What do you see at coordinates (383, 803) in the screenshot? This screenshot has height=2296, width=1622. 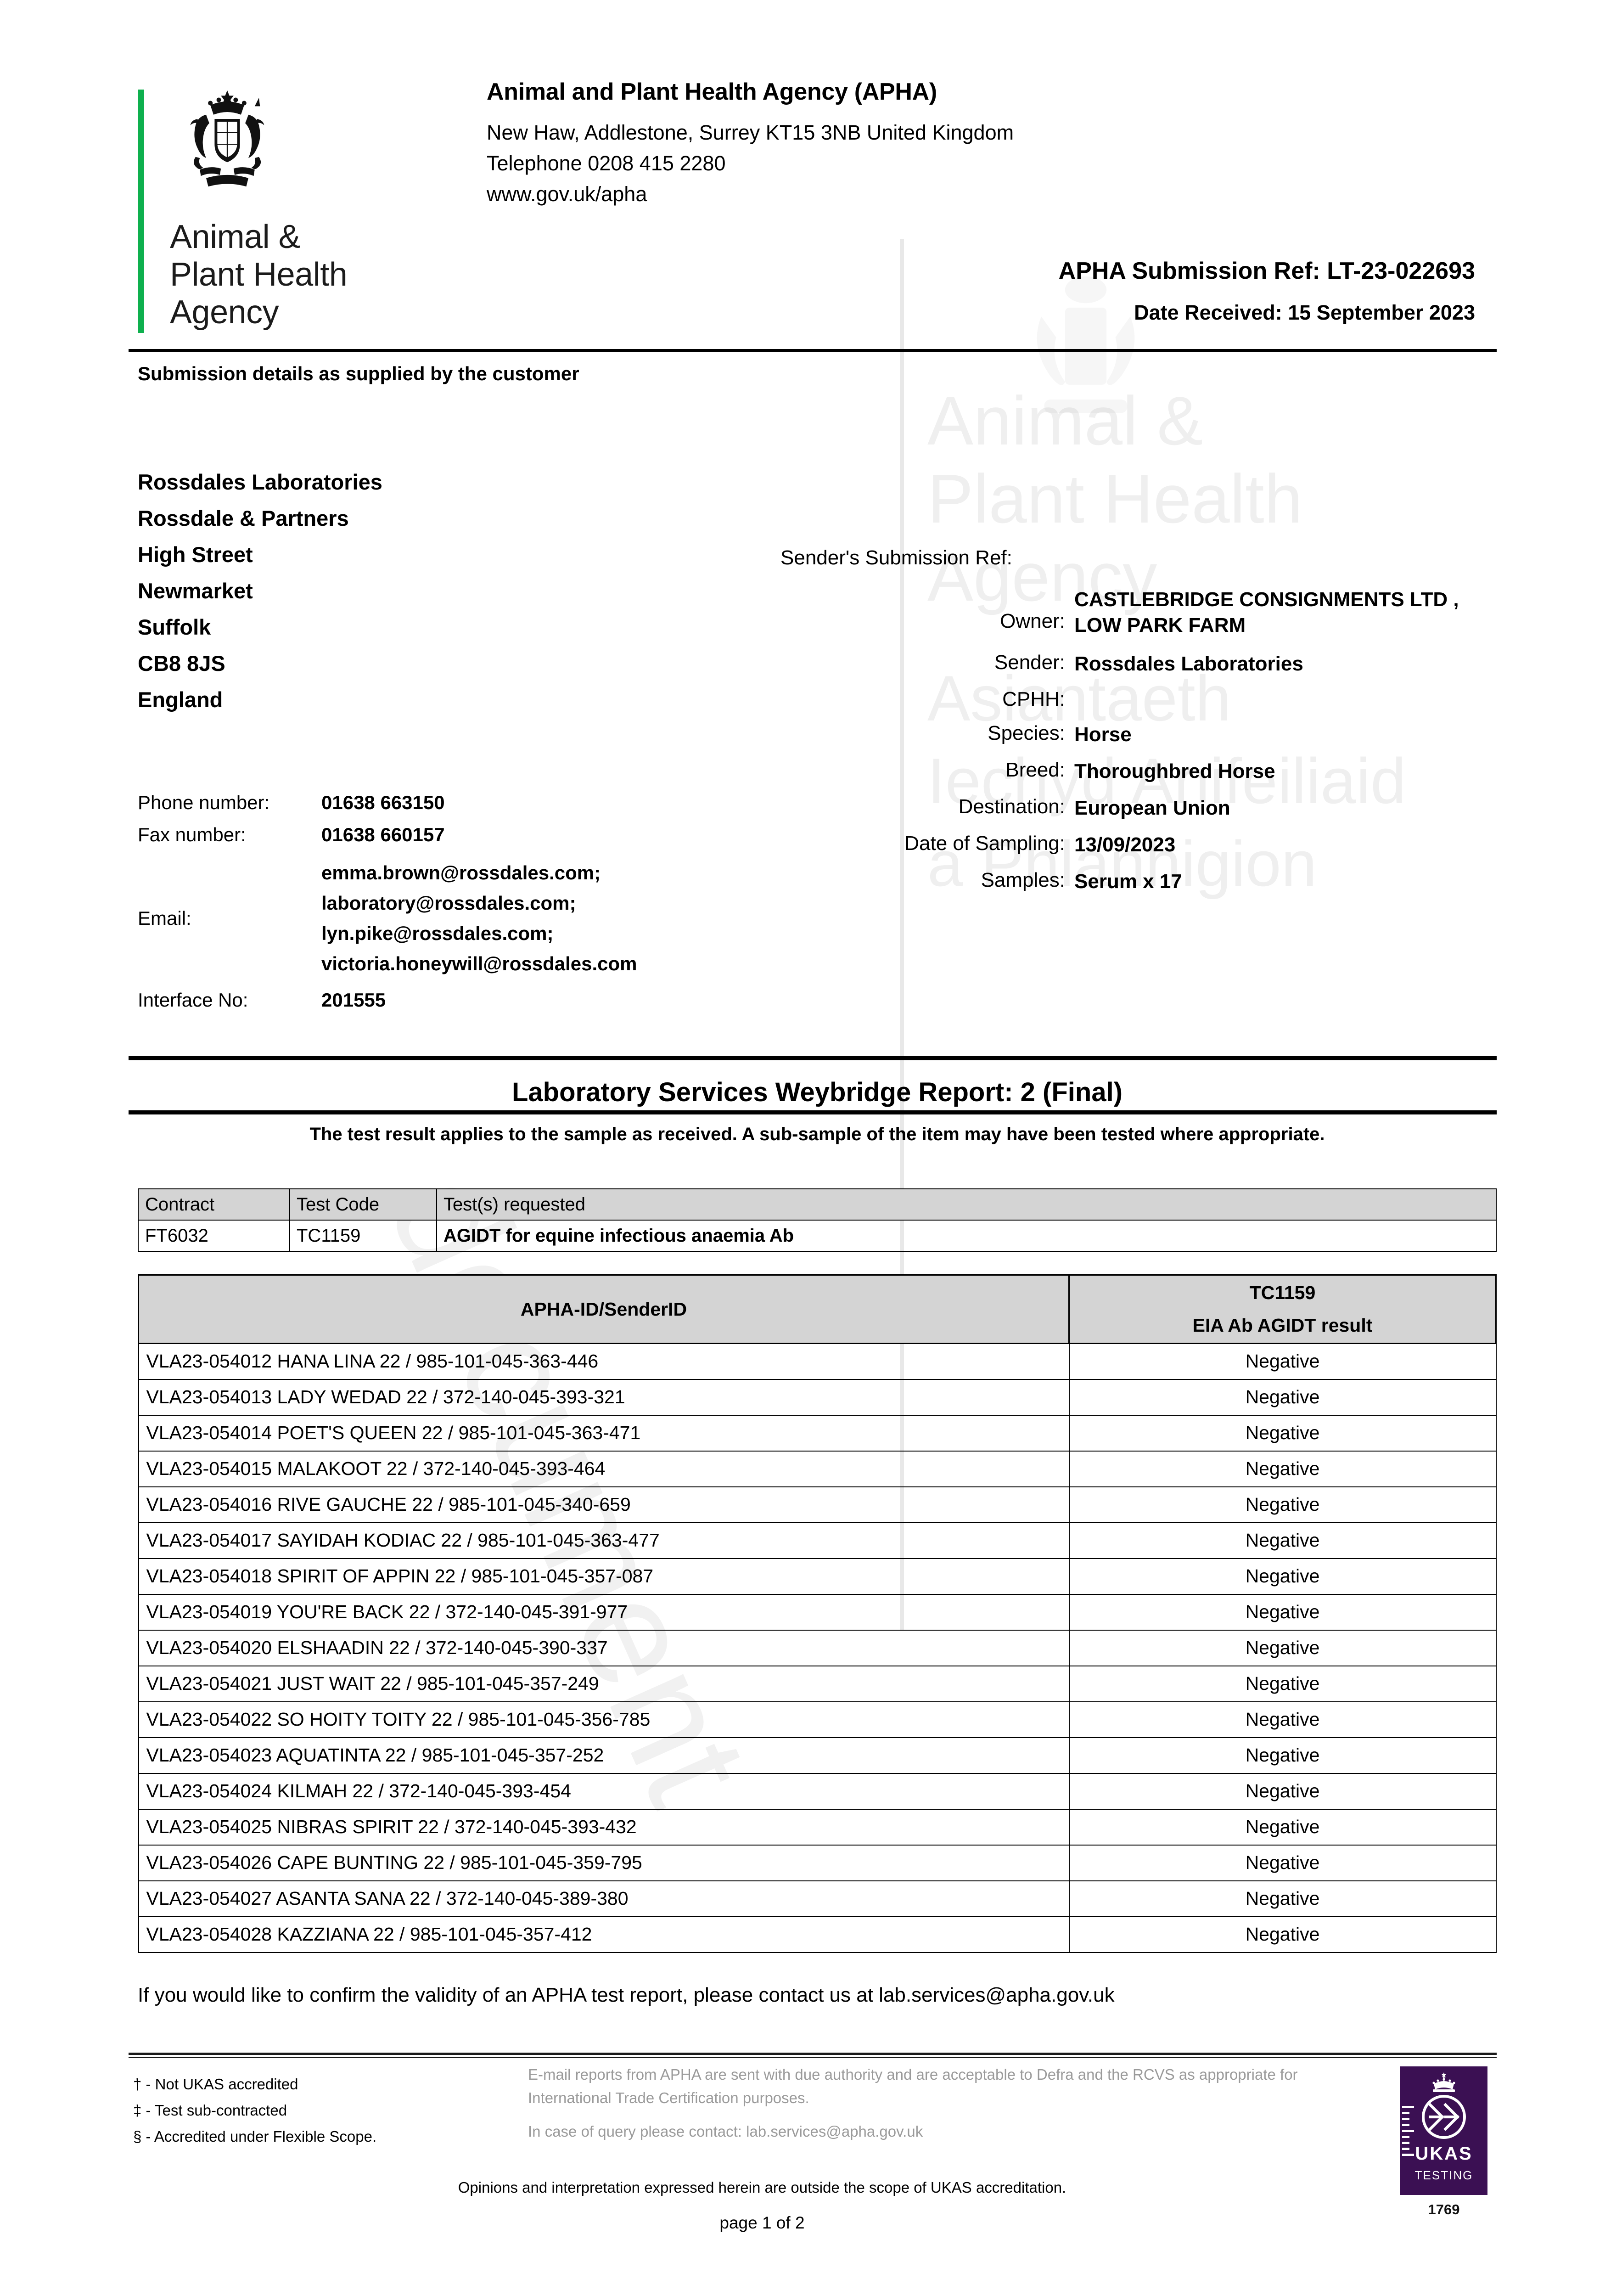 I see `phone-value: 01638 663150` at bounding box center [383, 803].